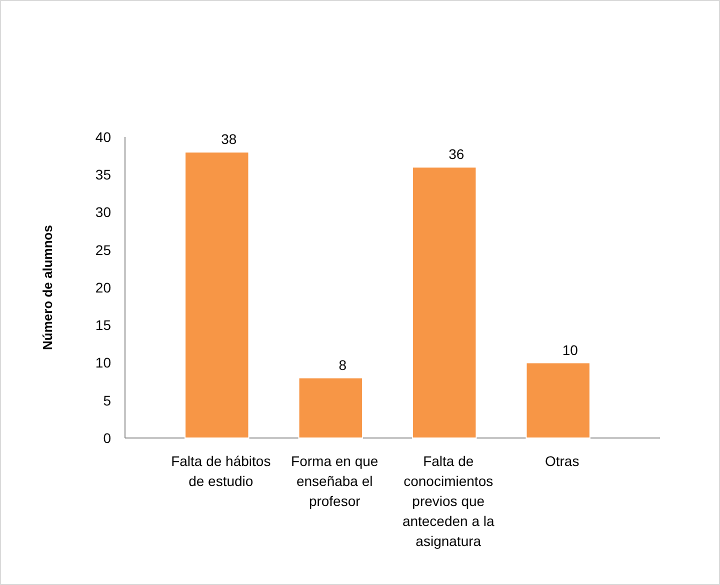  Describe the element at coordinates (47, 287) in the screenshot. I see `y-axis-title: Número de alumnos` at that location.